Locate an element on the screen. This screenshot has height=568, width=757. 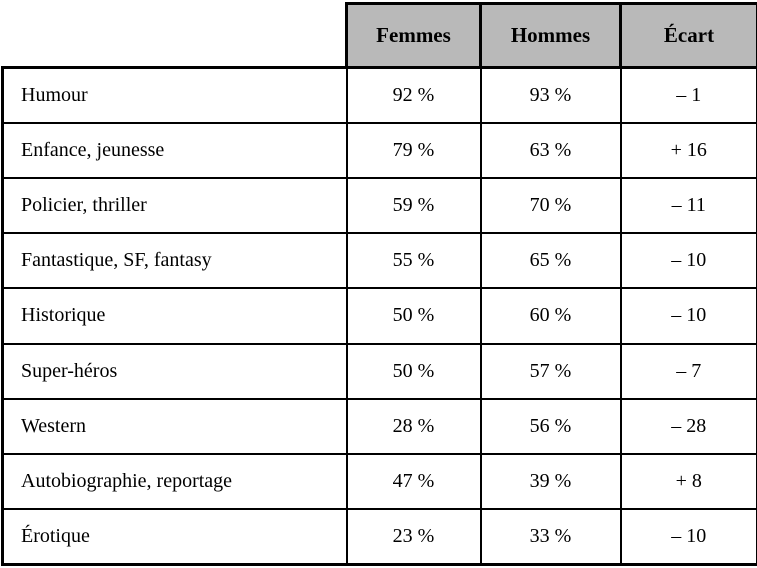
femmes-value: 79 % is located at coordinates (413, 150).